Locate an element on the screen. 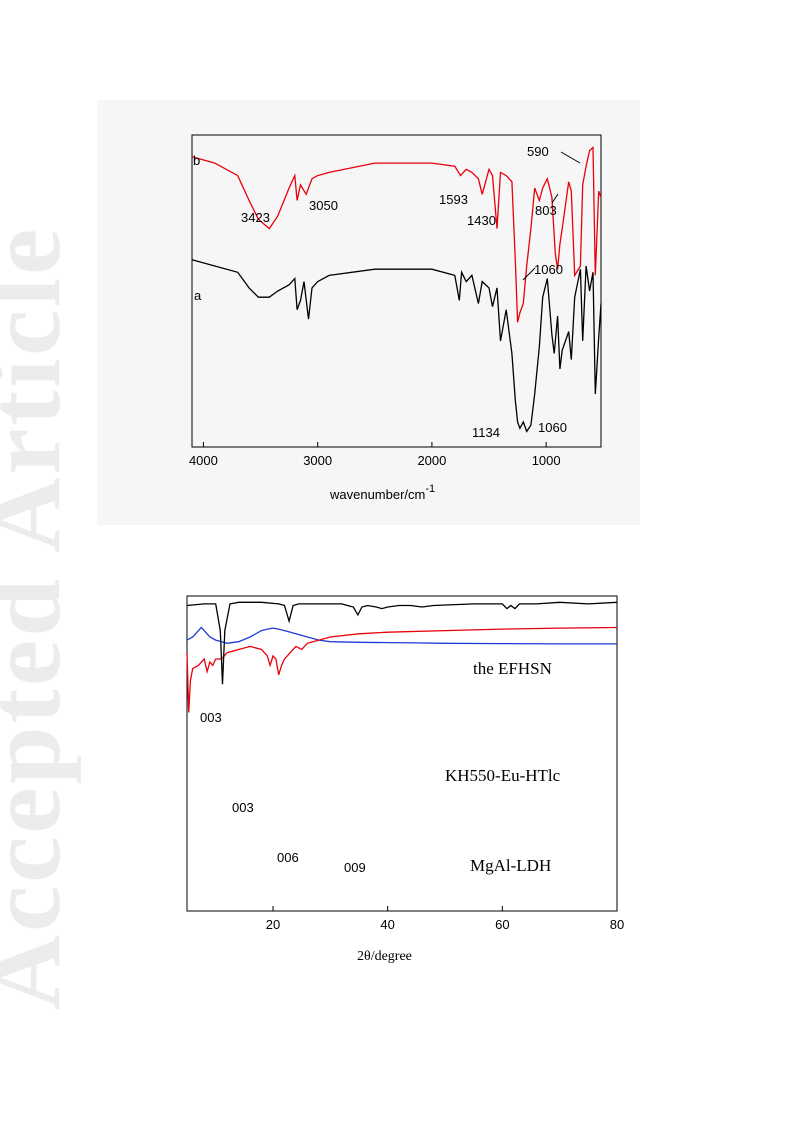 This screenshot has height=1121, width=793. xrd-annotation-003-mgal: 003 is located at coordinates (243, 807).